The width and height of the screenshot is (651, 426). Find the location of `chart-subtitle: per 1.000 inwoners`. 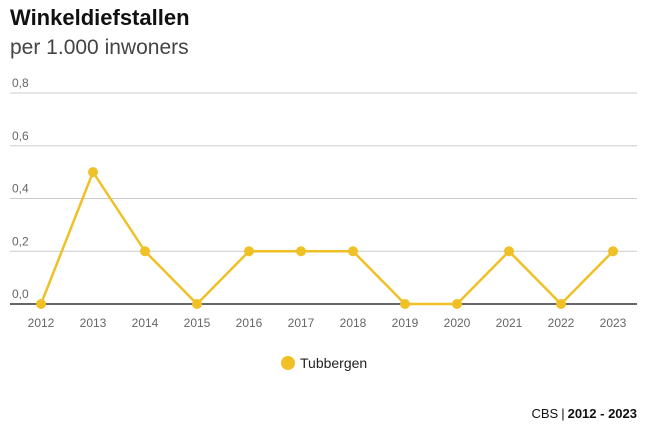

chart-subtitle: per 1.000 inwoners is located at coordinates (99, 47).